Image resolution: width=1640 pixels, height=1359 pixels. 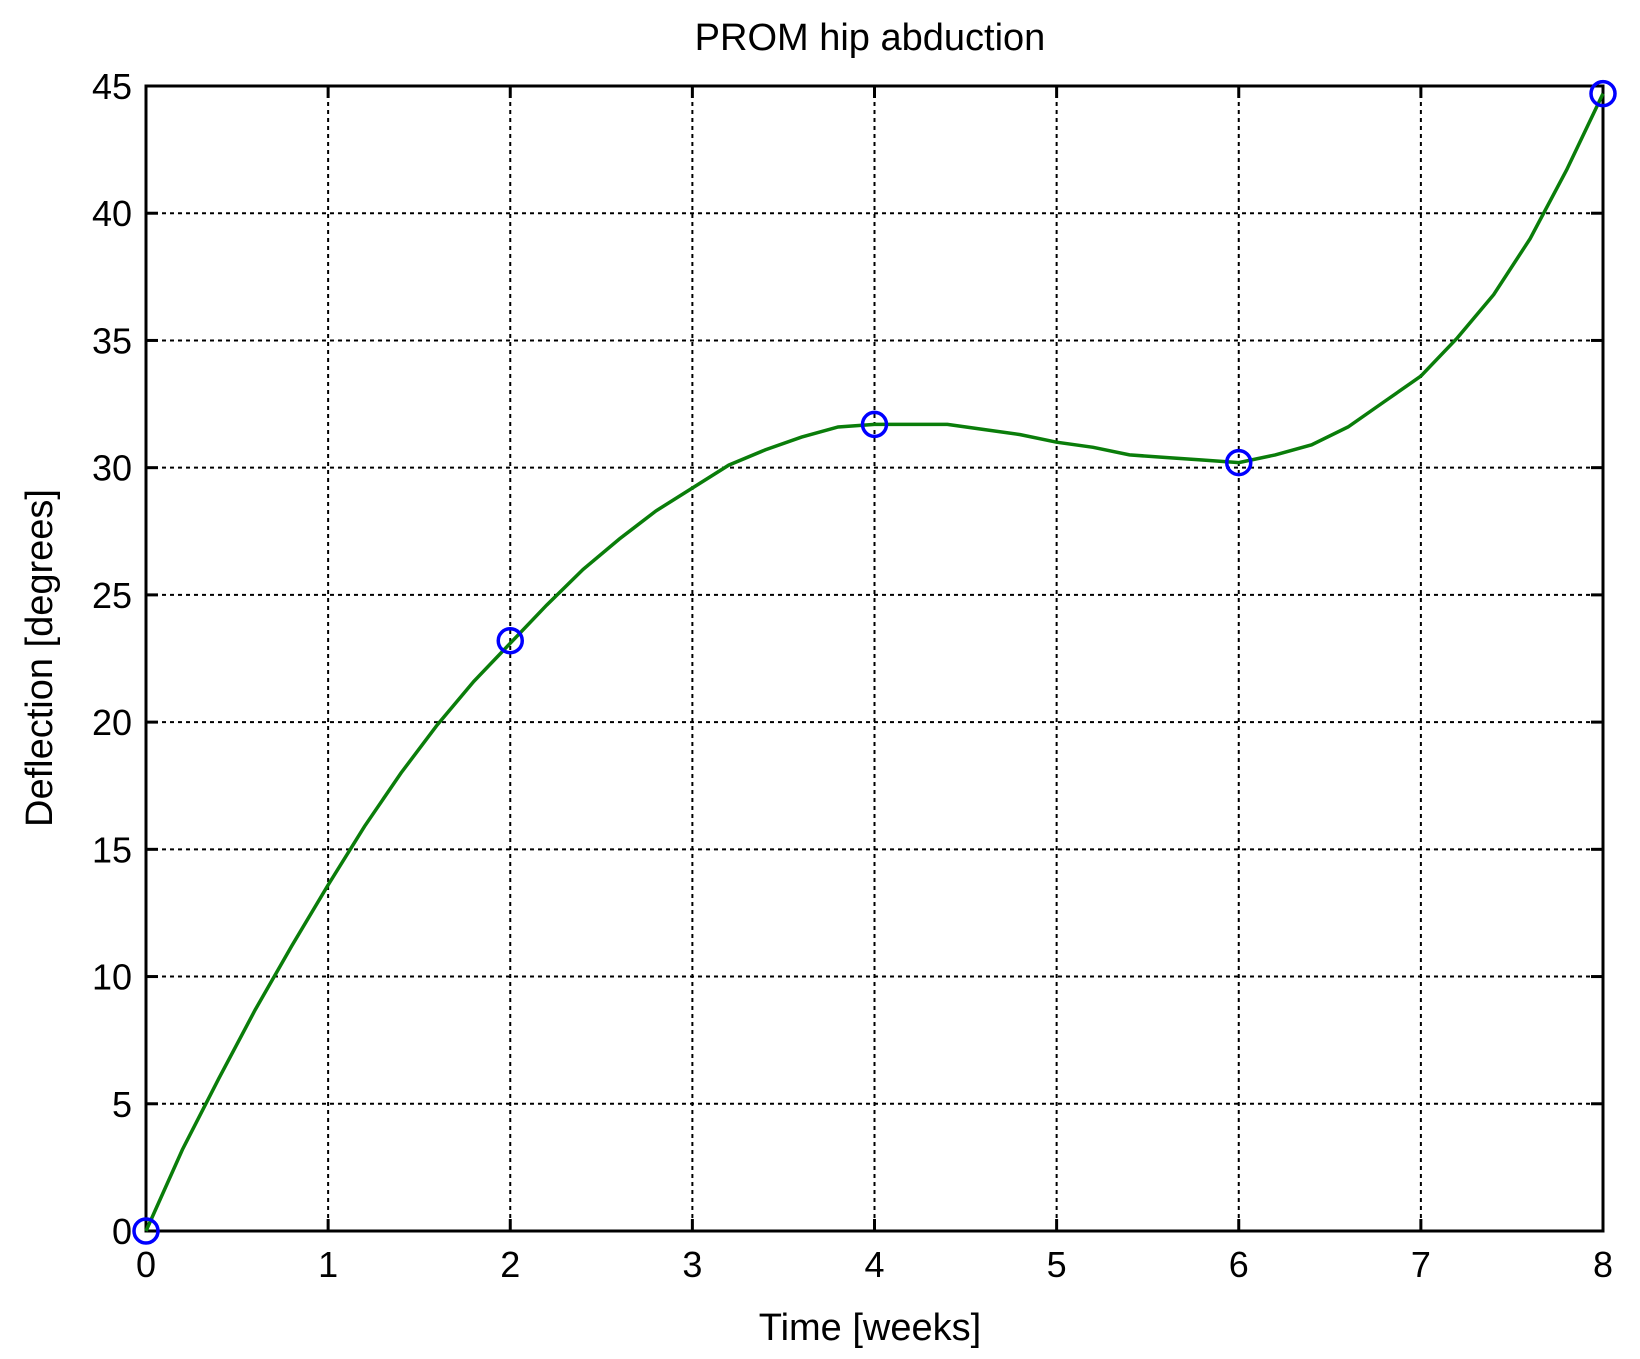 What do you see at coordinates (1057, 1264) in the screenshot?
I see `x-tick-label: 5` at bounding box center [1057, 1264].